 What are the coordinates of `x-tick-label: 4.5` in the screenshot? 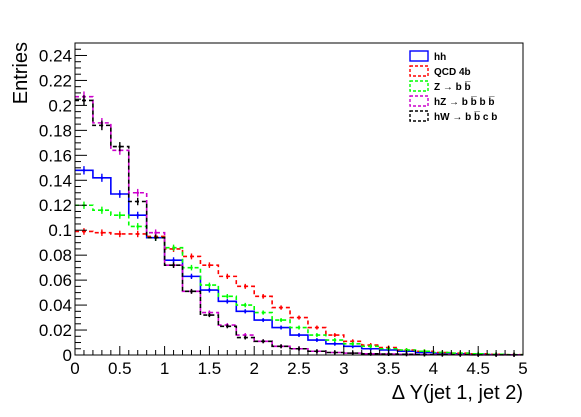 It's located at (478, 368).